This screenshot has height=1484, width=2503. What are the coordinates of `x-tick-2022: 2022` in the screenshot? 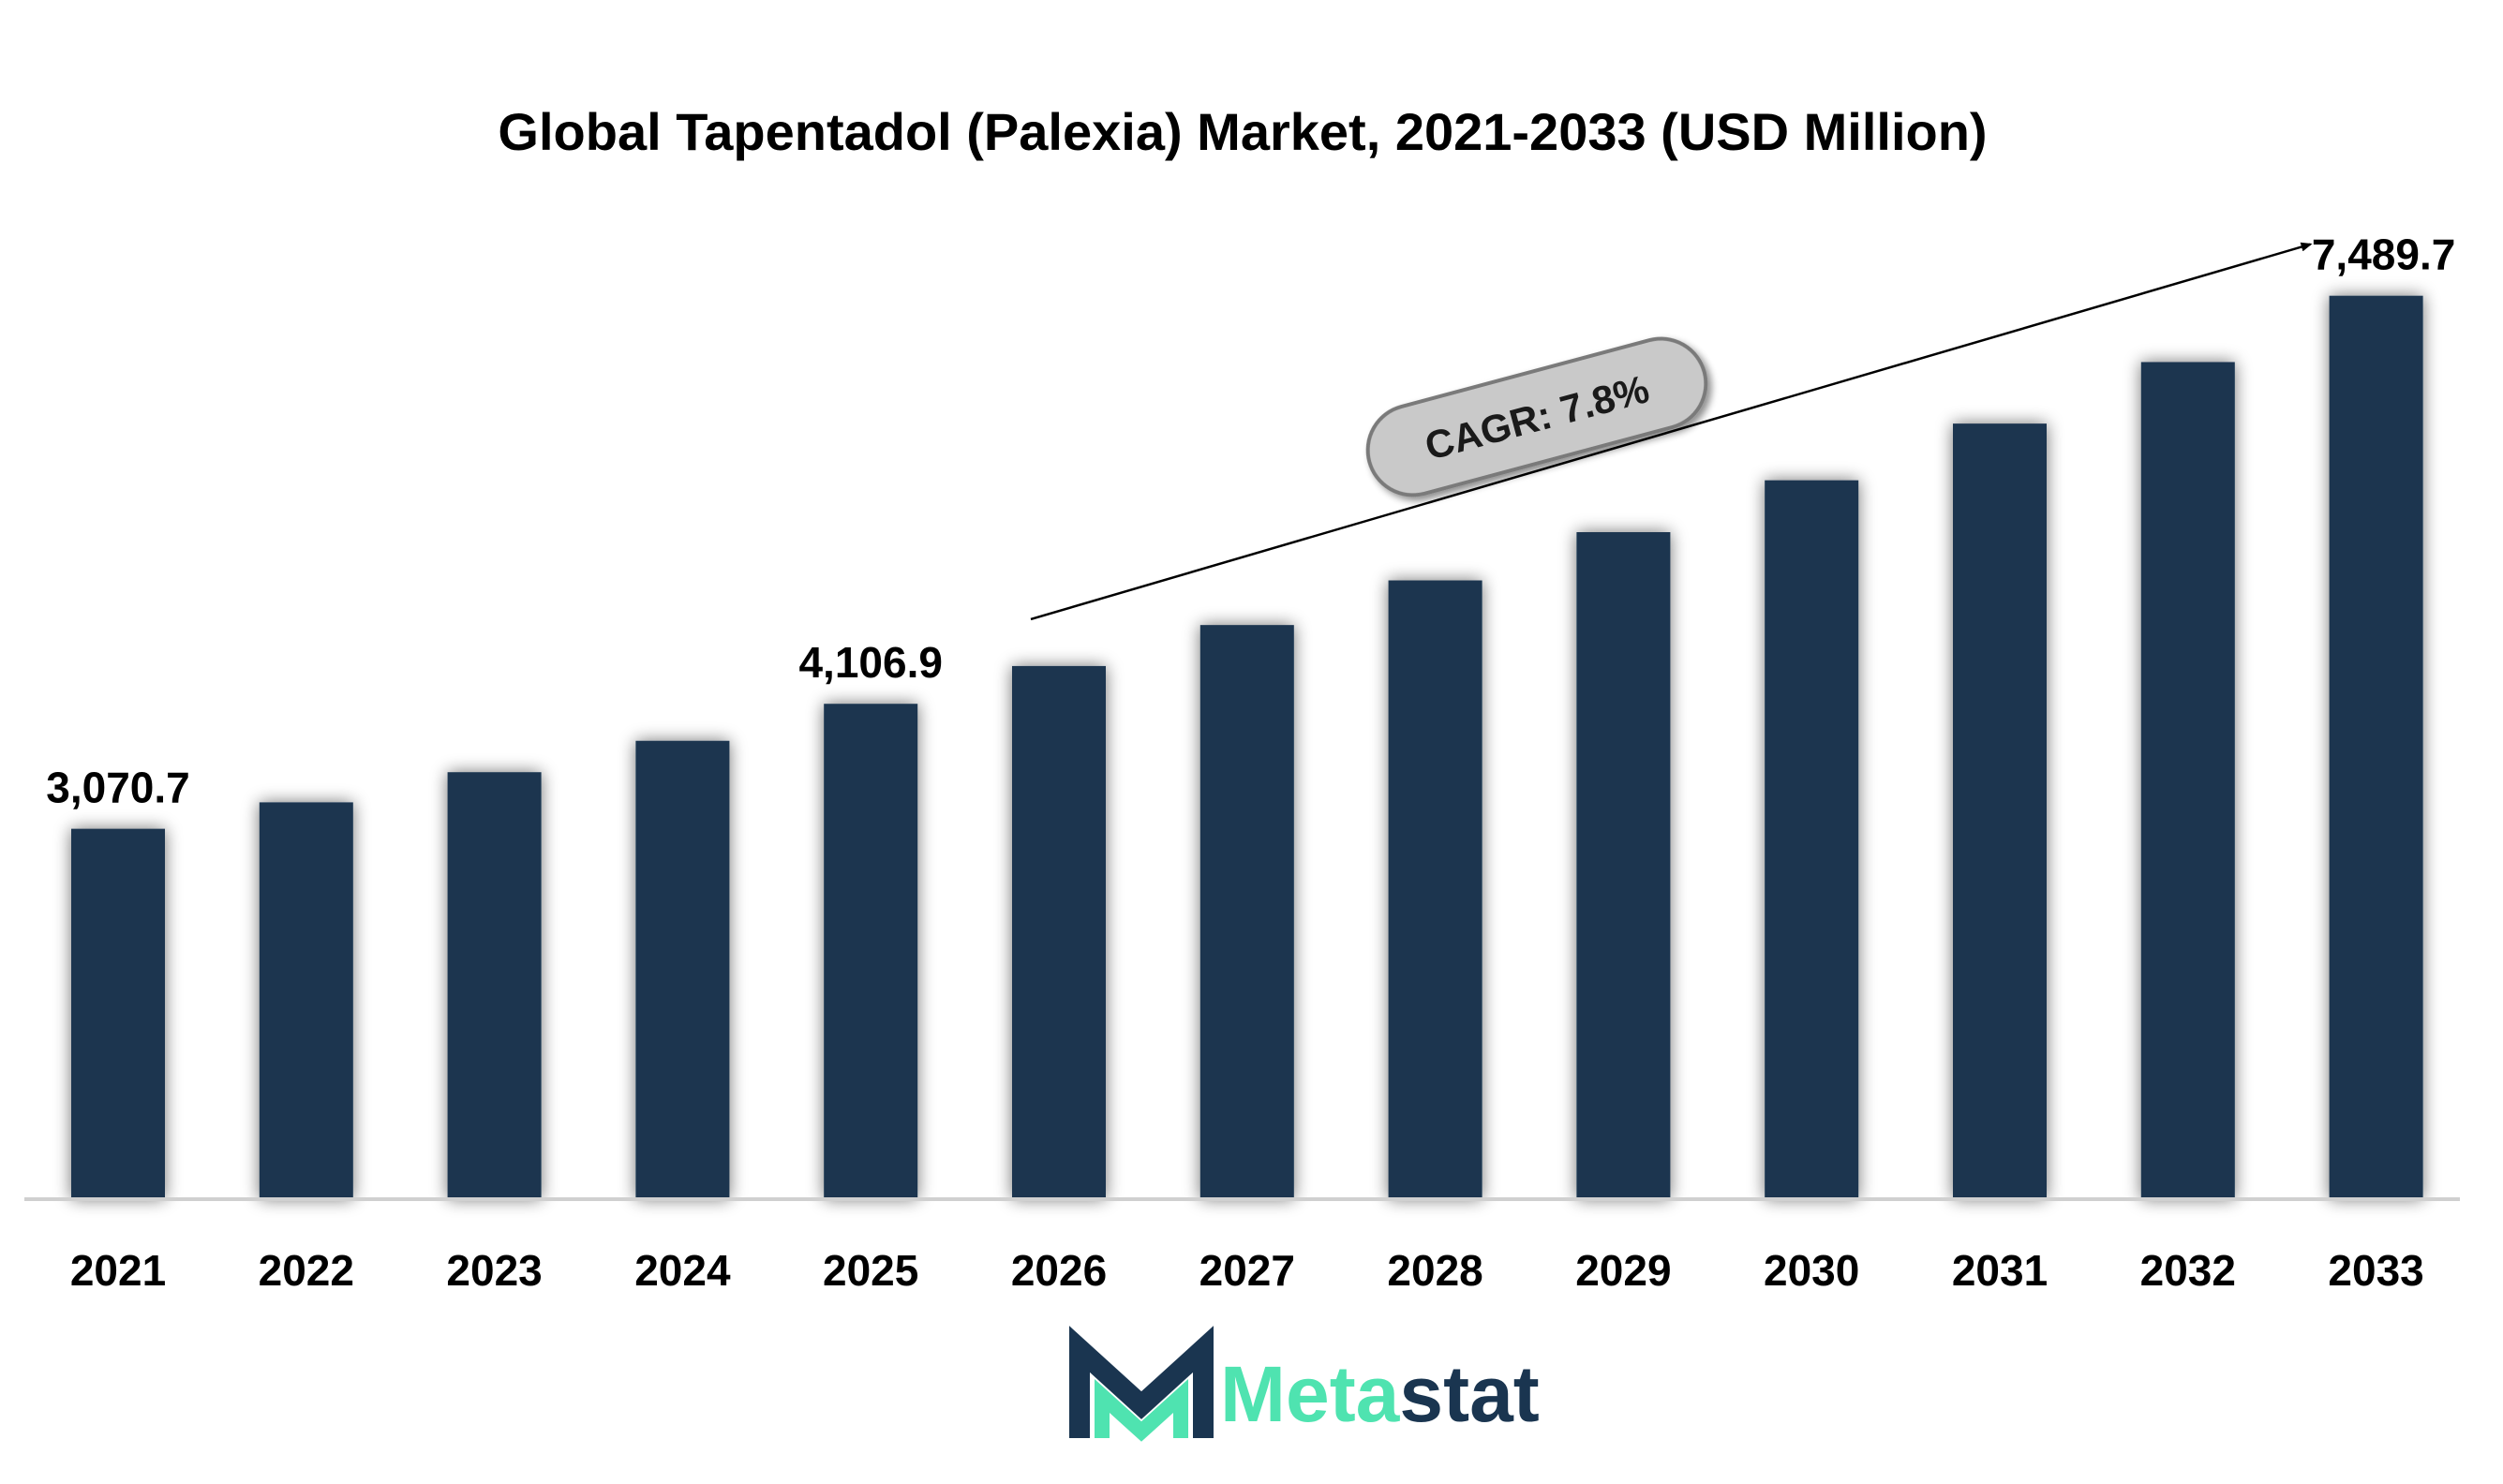 It's located at (307, 1270).